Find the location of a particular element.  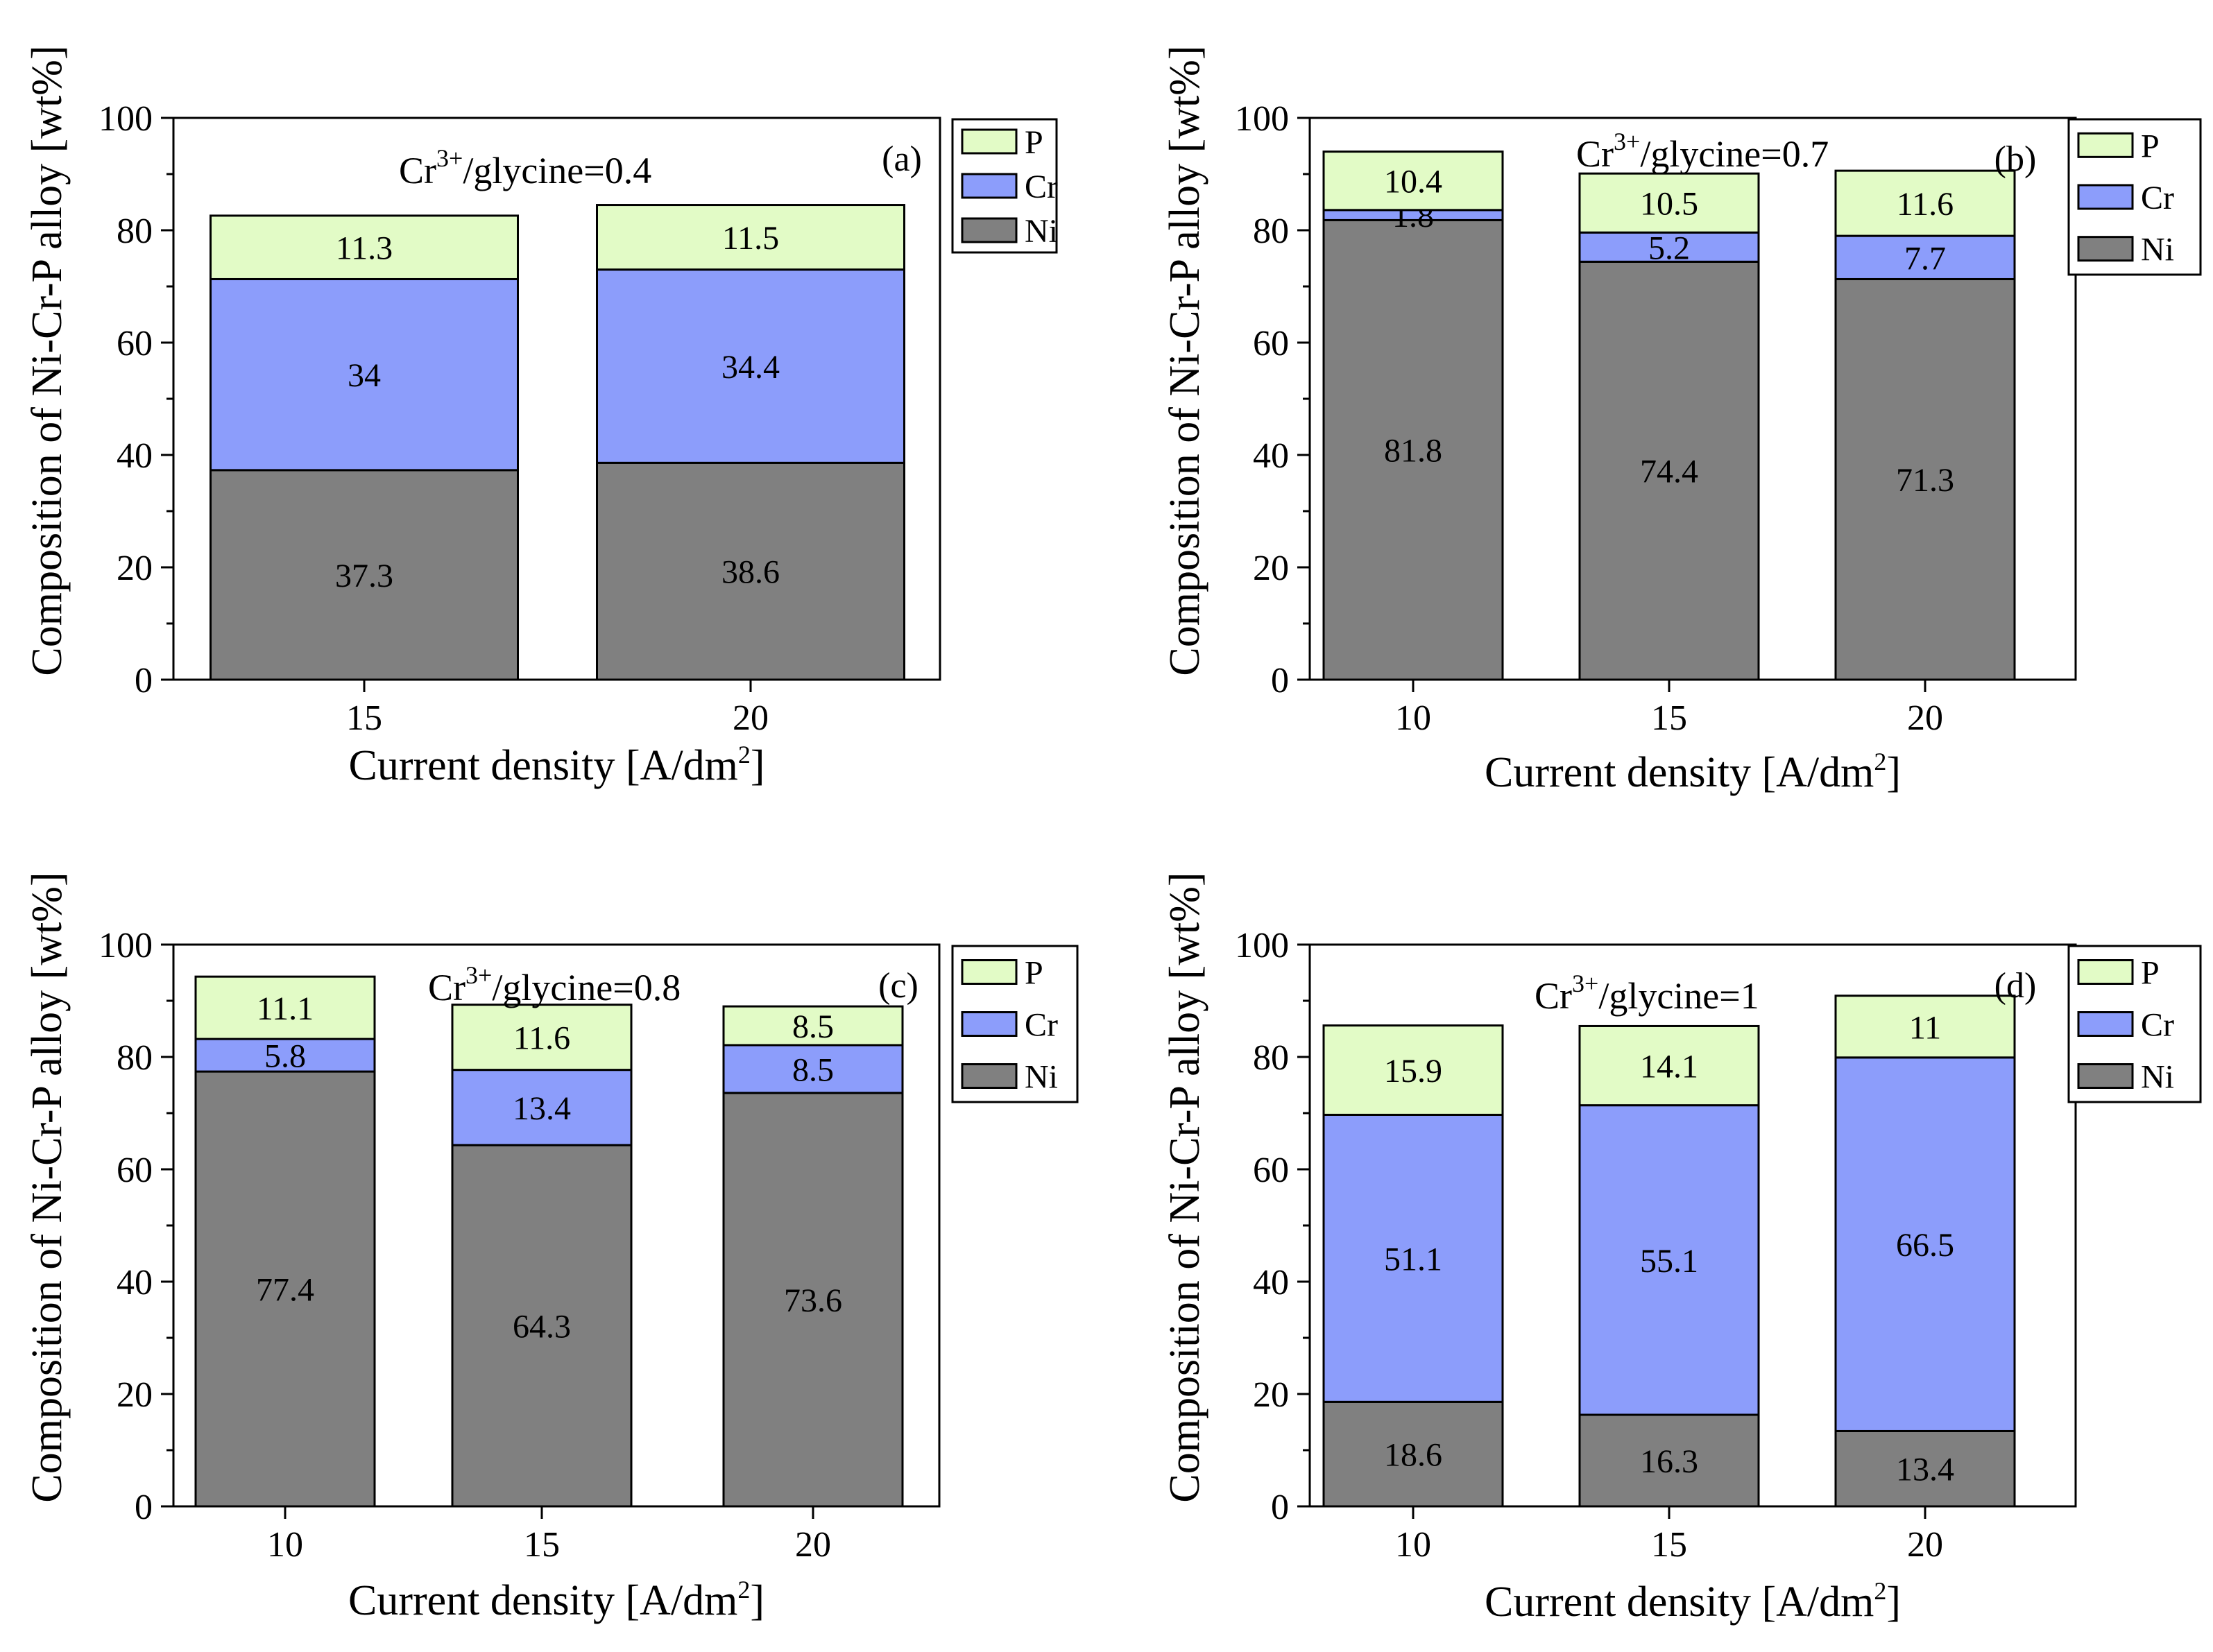

data-label-ni-20: 71.3 is located at coordinates (1925, 480).